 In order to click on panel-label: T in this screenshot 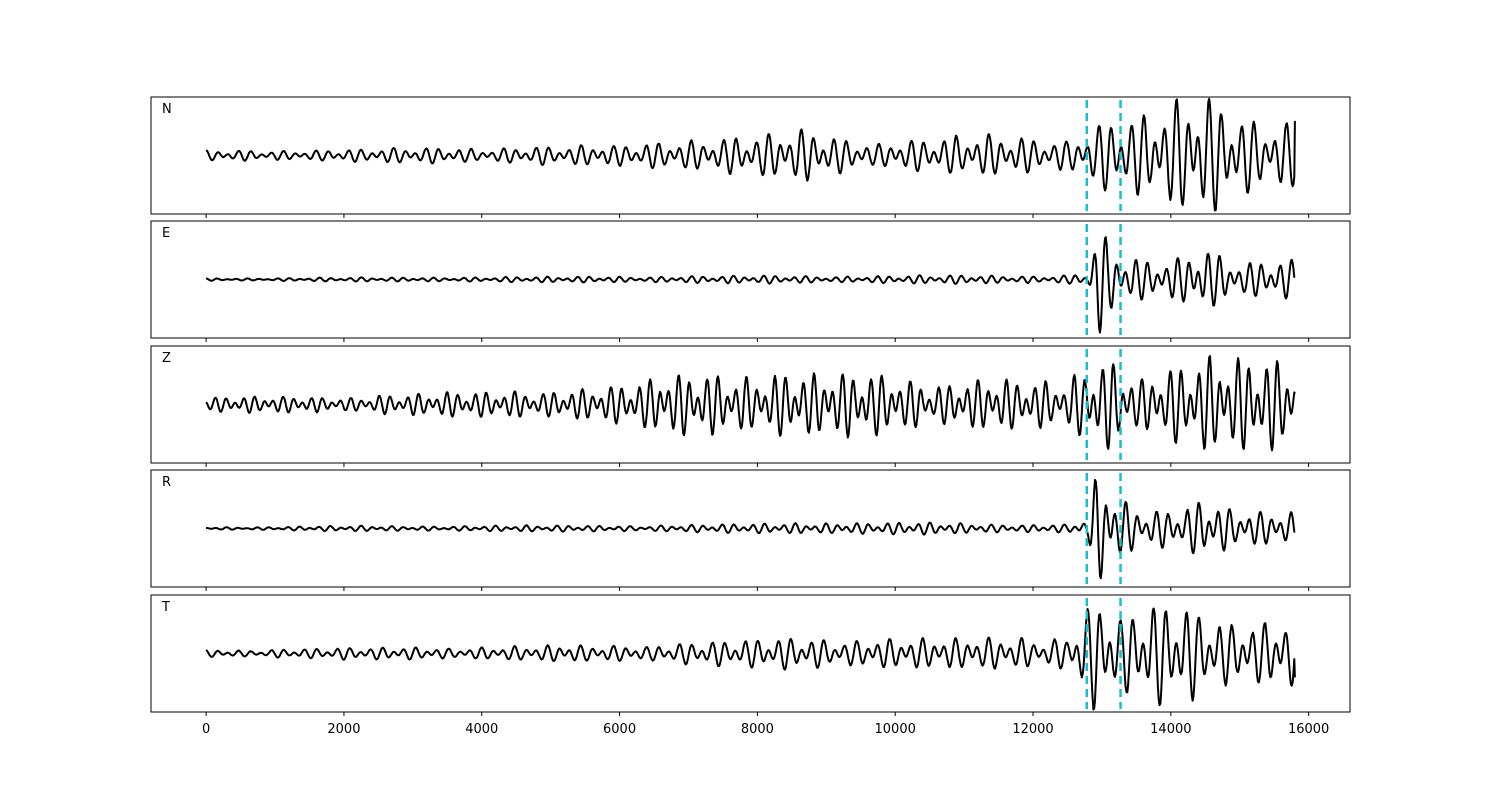, I will do `click(165, 607)`.